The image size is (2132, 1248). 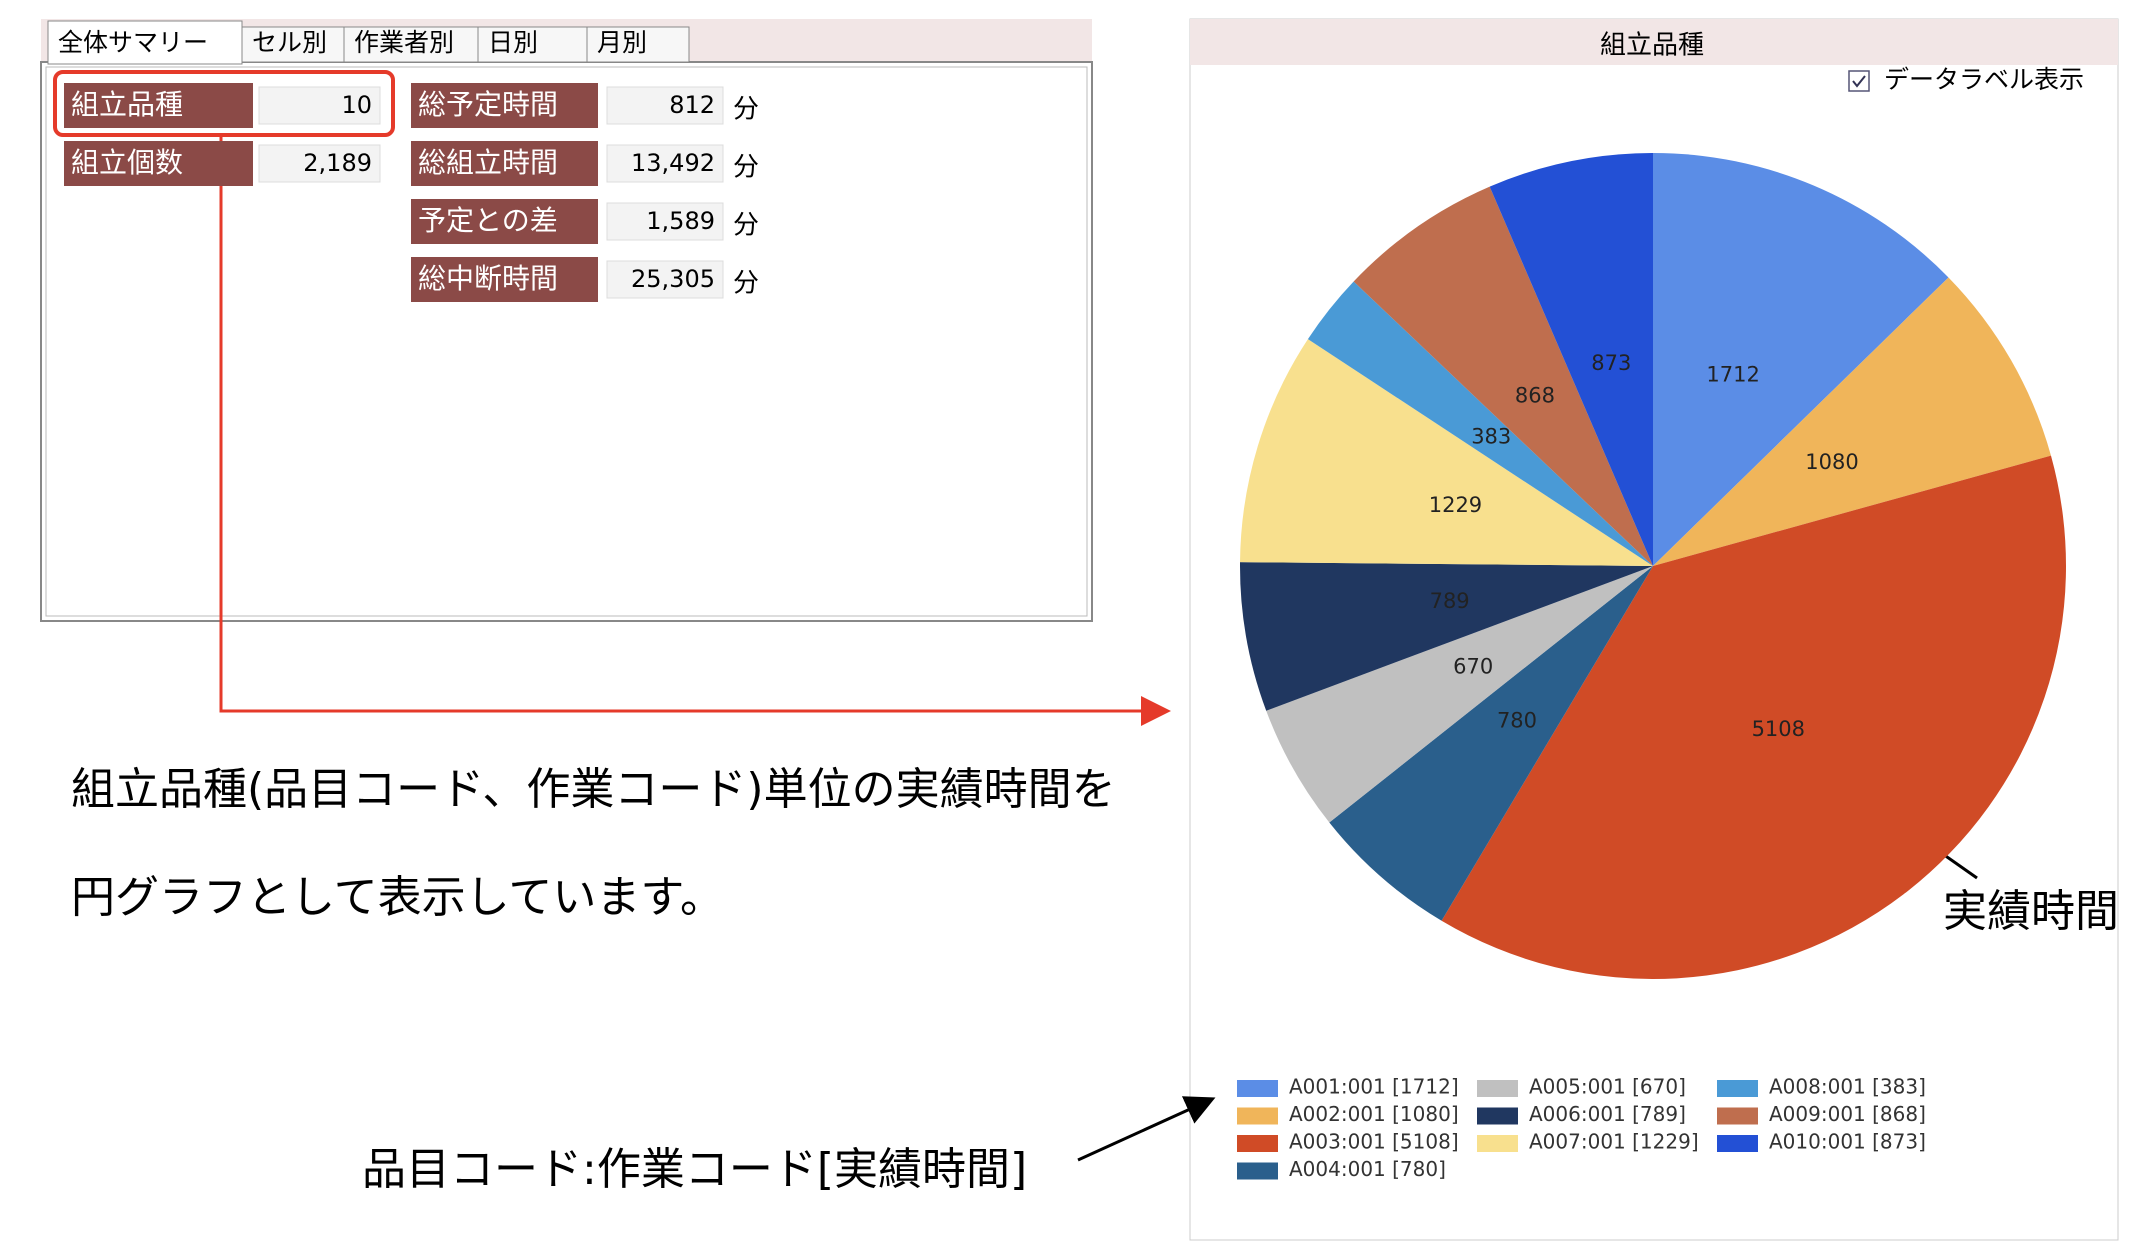 What do you see at coordinates (694, 1169) in the screenshot?
I see `legend-note: 品目コード:作業コード[実績時間]` at bounding box center [694, 1169].